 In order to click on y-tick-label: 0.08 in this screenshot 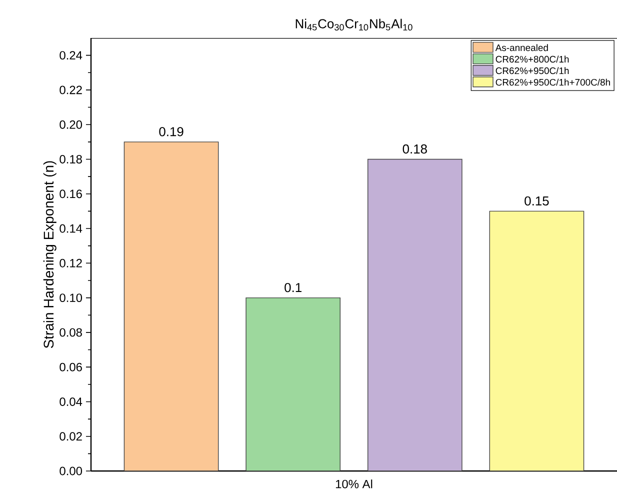, I will do `click(71, 332)`.